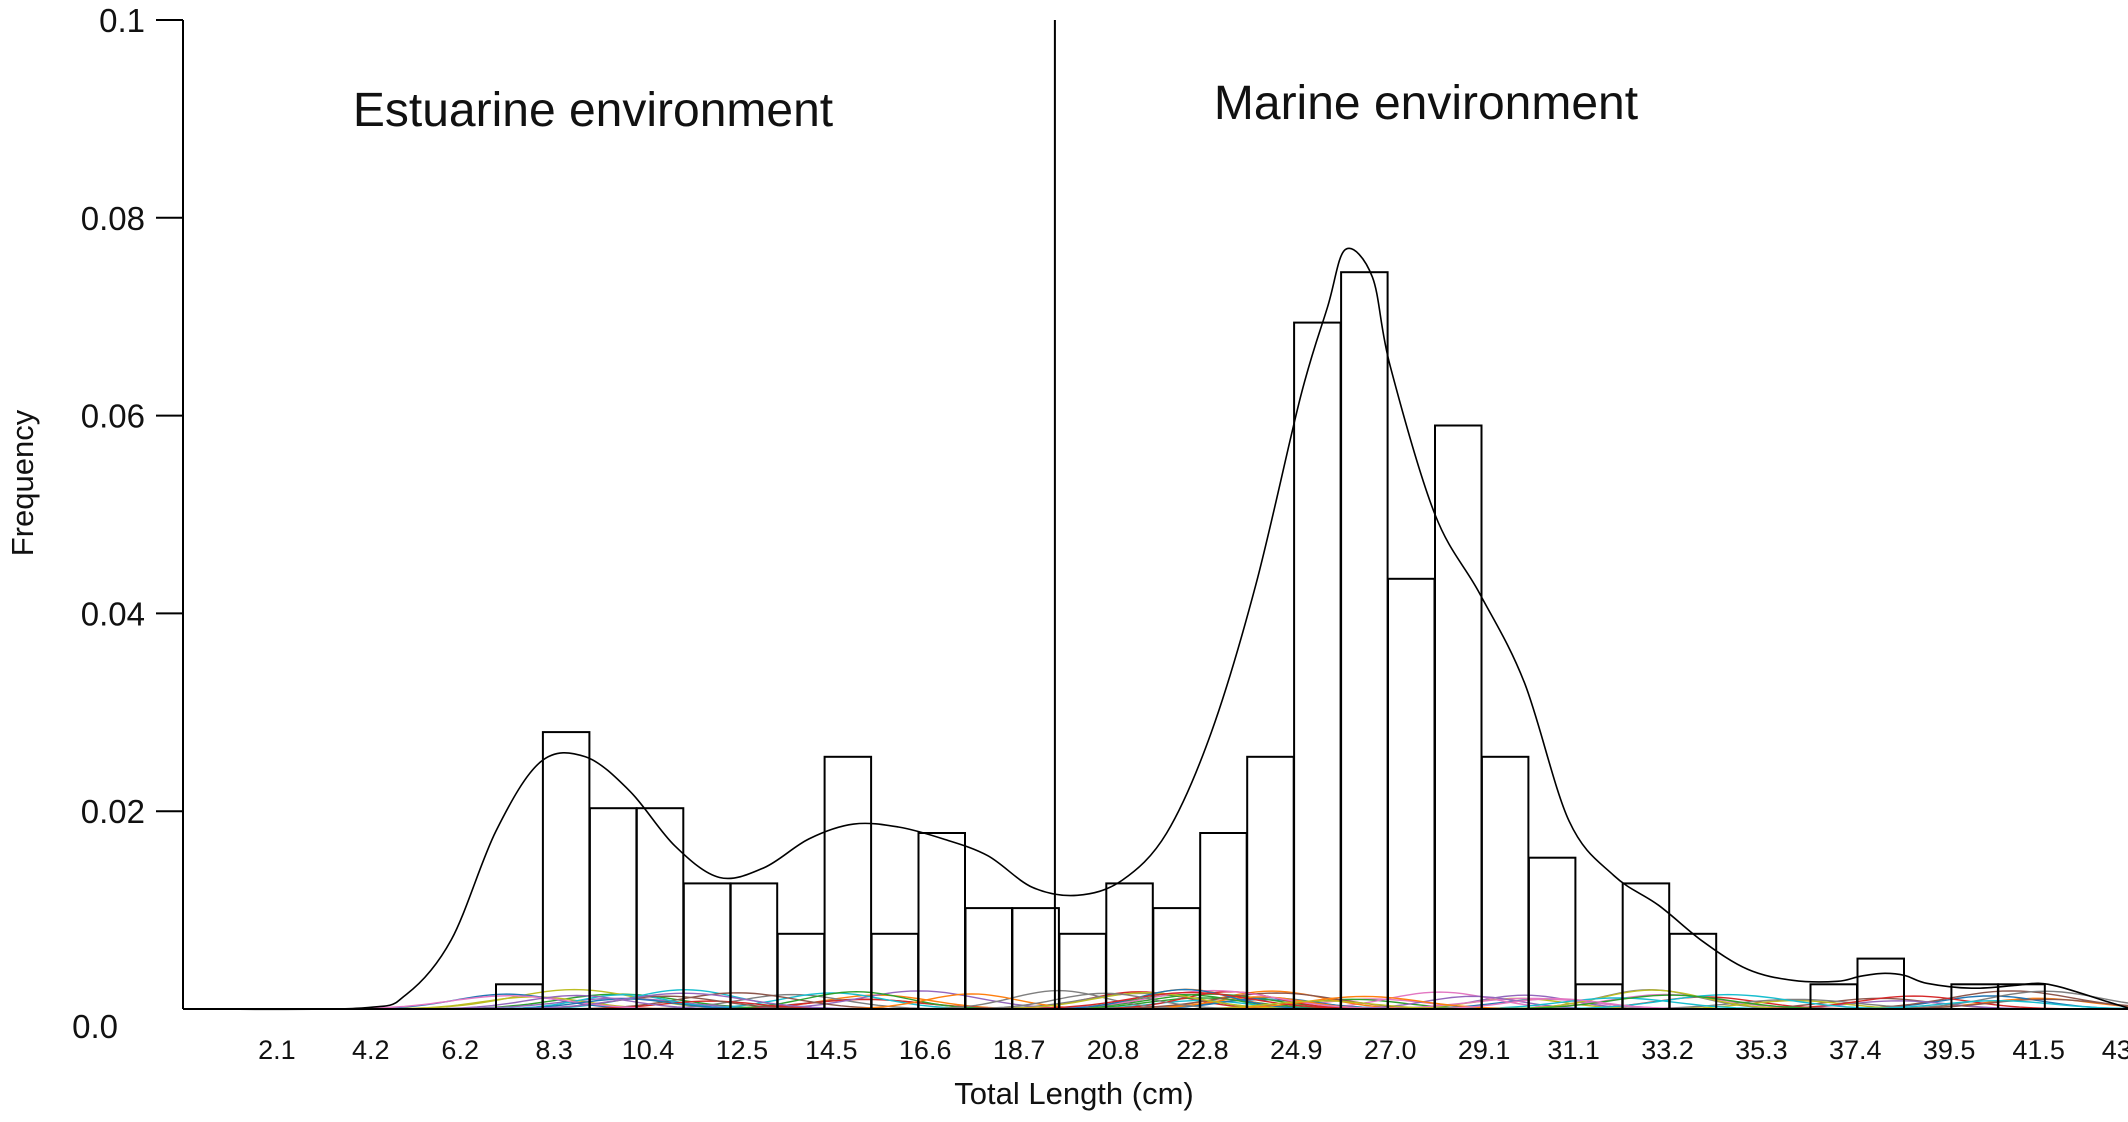 Image resolution: width=2128 pixels, height=1122 pixels. What do you see at coordinates (1113, 1050) in the screenshot?
I see `x-tick-label: 20.8` at bounding box center [1113, 1050].